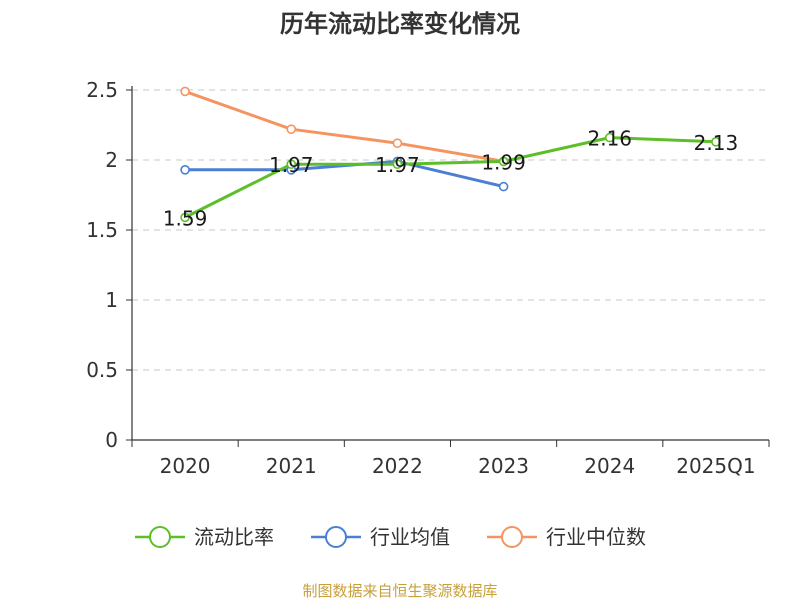  Describe the element at coordinates (400, 24) in the screenshot. I see `chart-title: 历年流动比率变化情况` at that location.